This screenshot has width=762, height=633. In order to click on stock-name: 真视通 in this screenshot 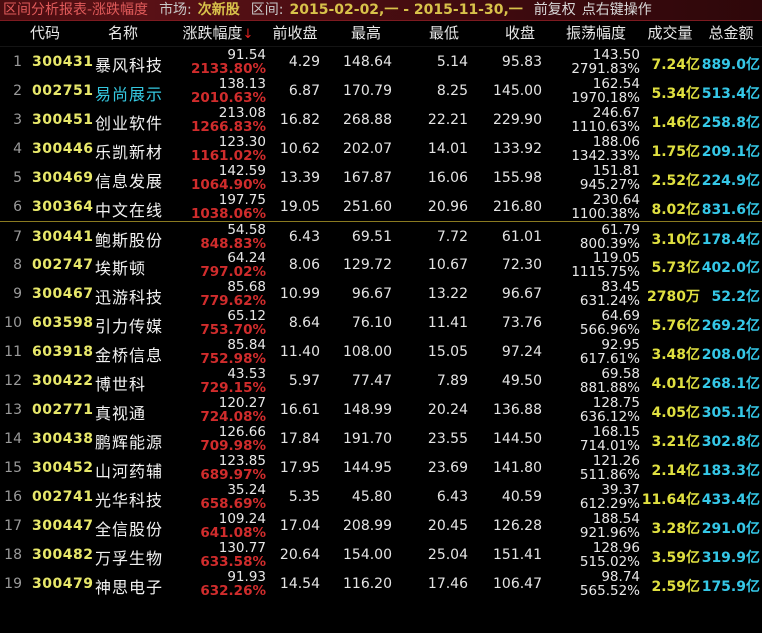, I will do `click(121, 413)`.